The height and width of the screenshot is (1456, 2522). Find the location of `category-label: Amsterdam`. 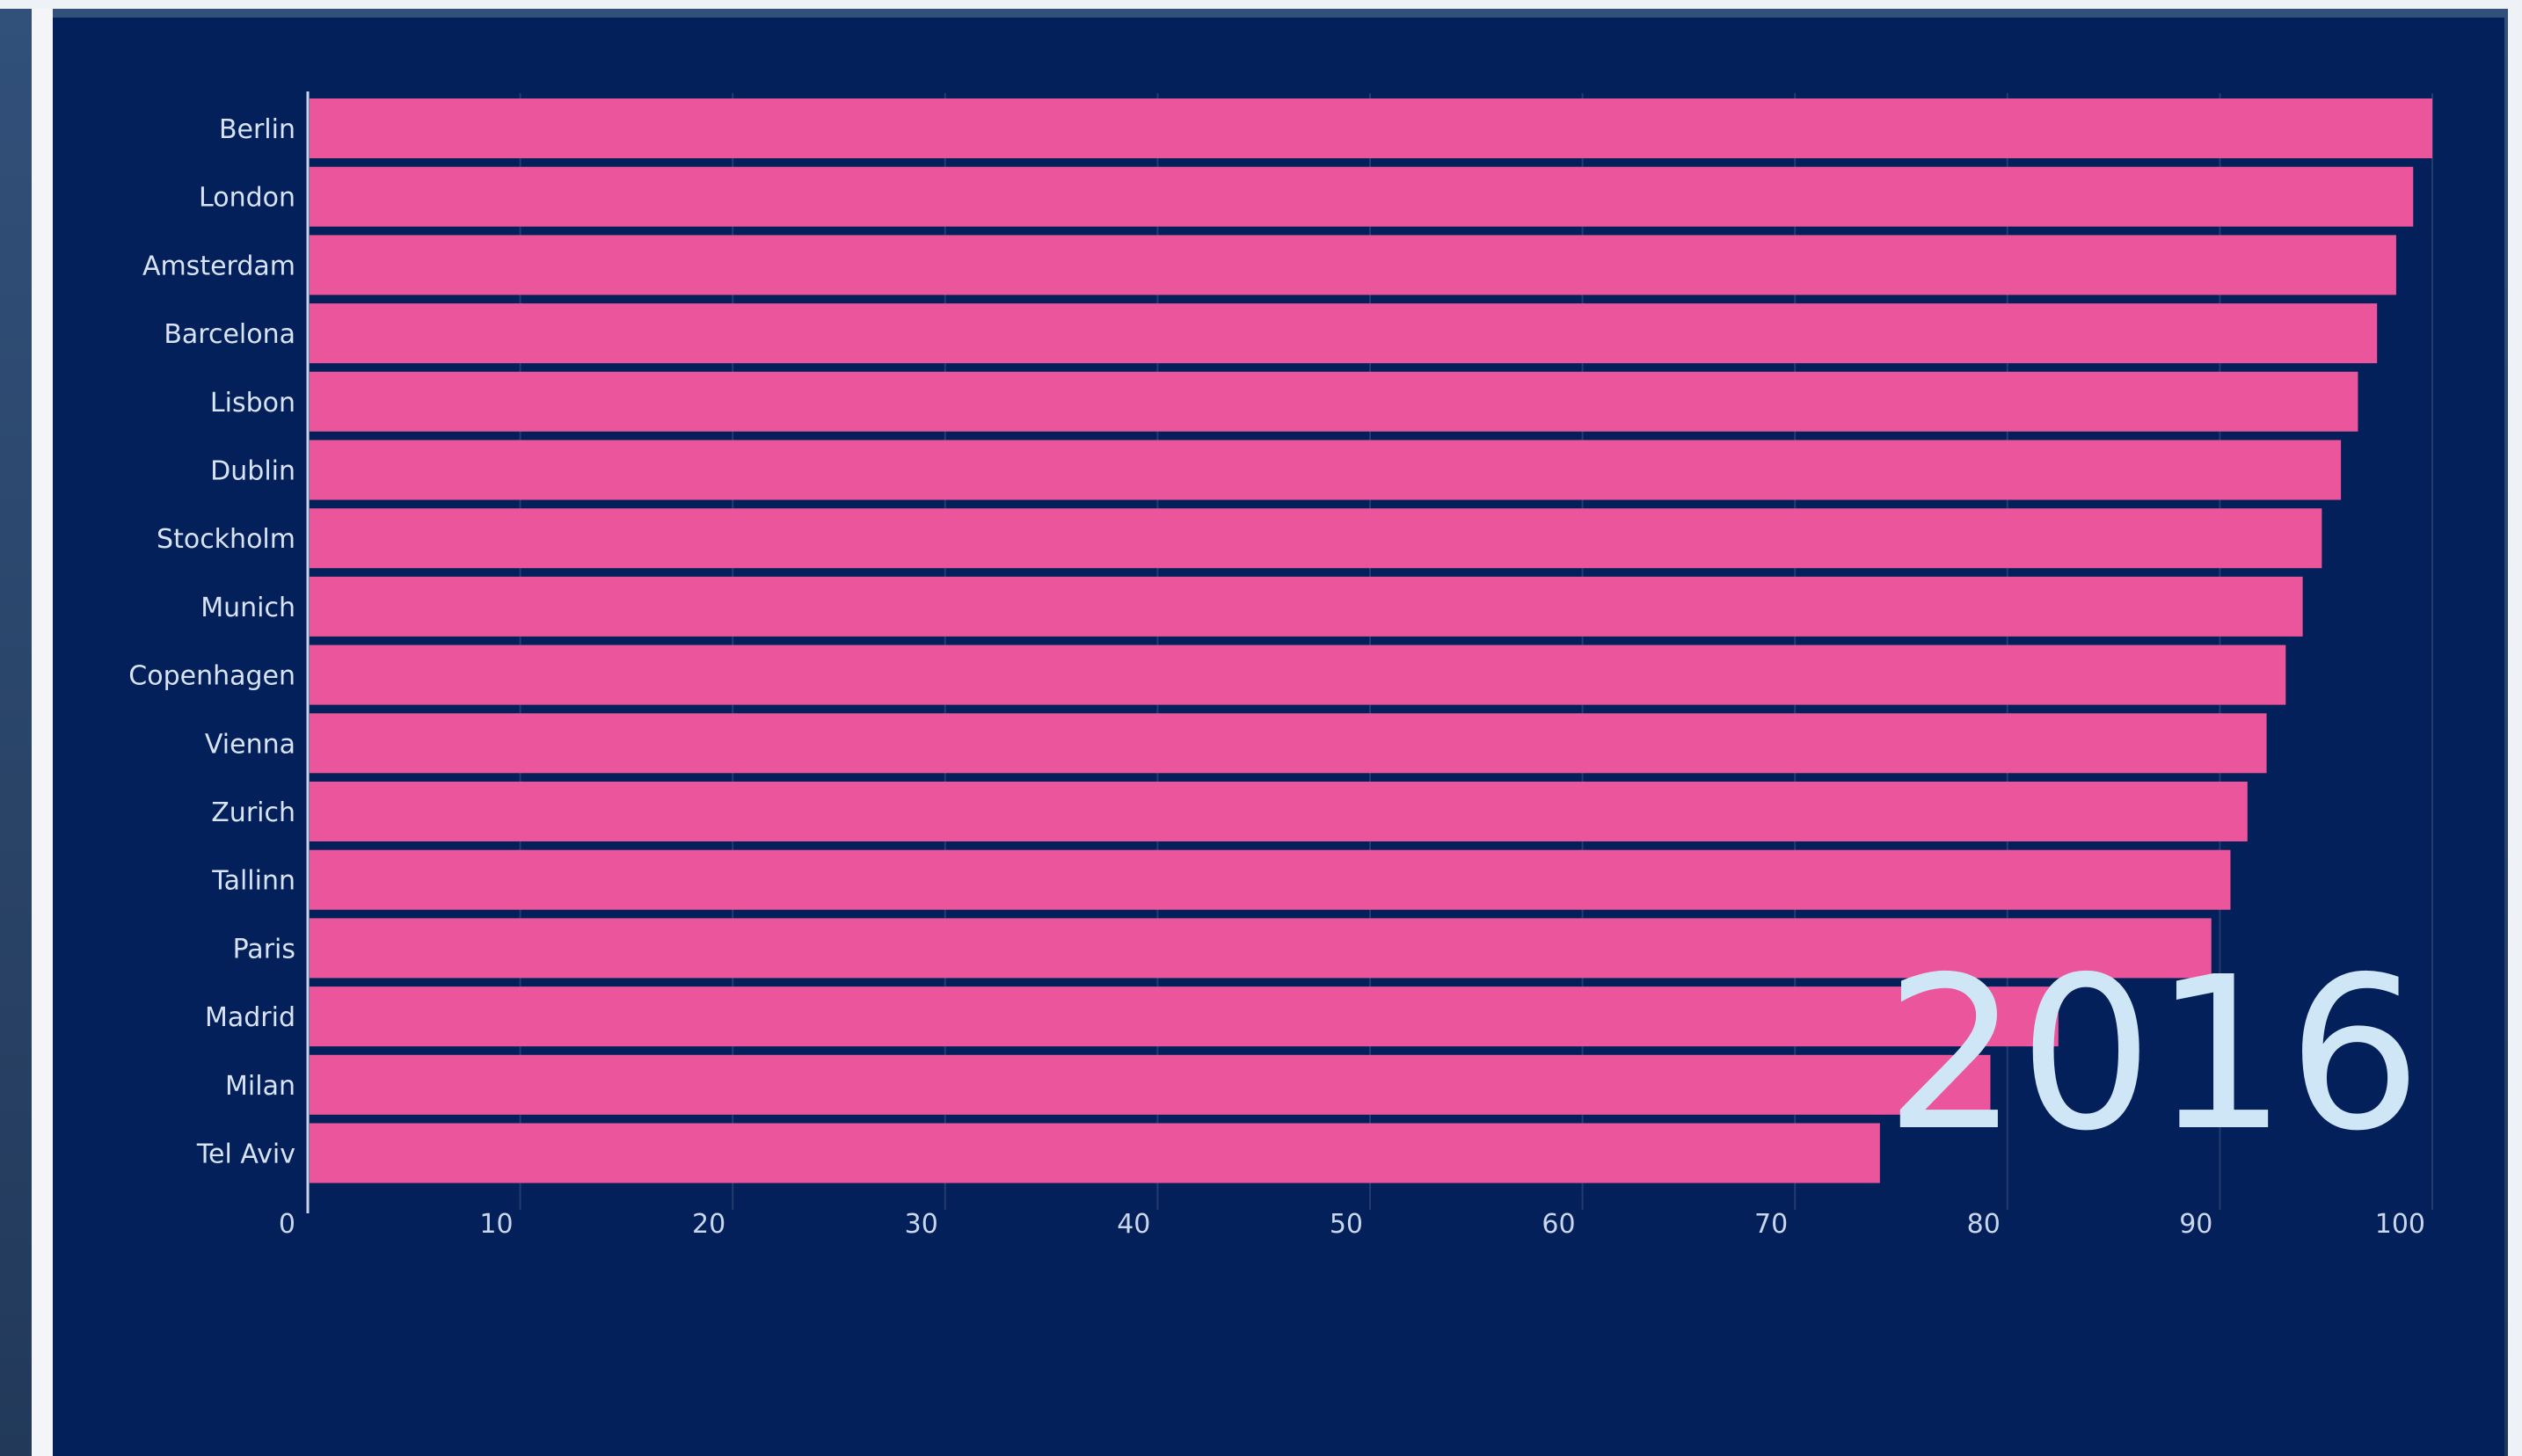

category-label: Amsterdam is located at coordinates (218, 266).